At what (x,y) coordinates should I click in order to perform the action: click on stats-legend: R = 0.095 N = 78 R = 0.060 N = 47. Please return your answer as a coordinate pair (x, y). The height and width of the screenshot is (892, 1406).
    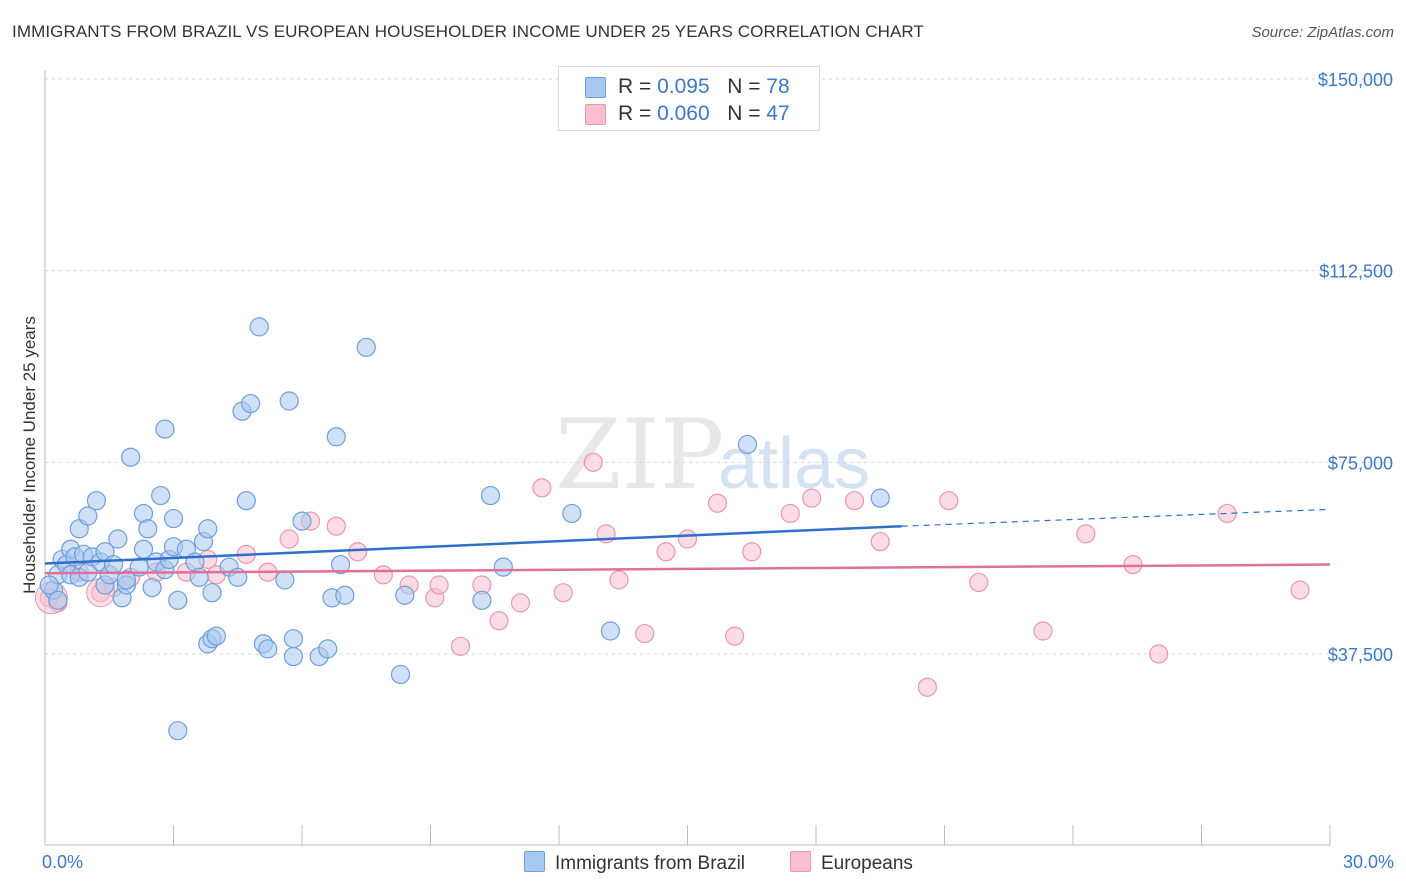
    Looking at the image, I should click on (689, 98).